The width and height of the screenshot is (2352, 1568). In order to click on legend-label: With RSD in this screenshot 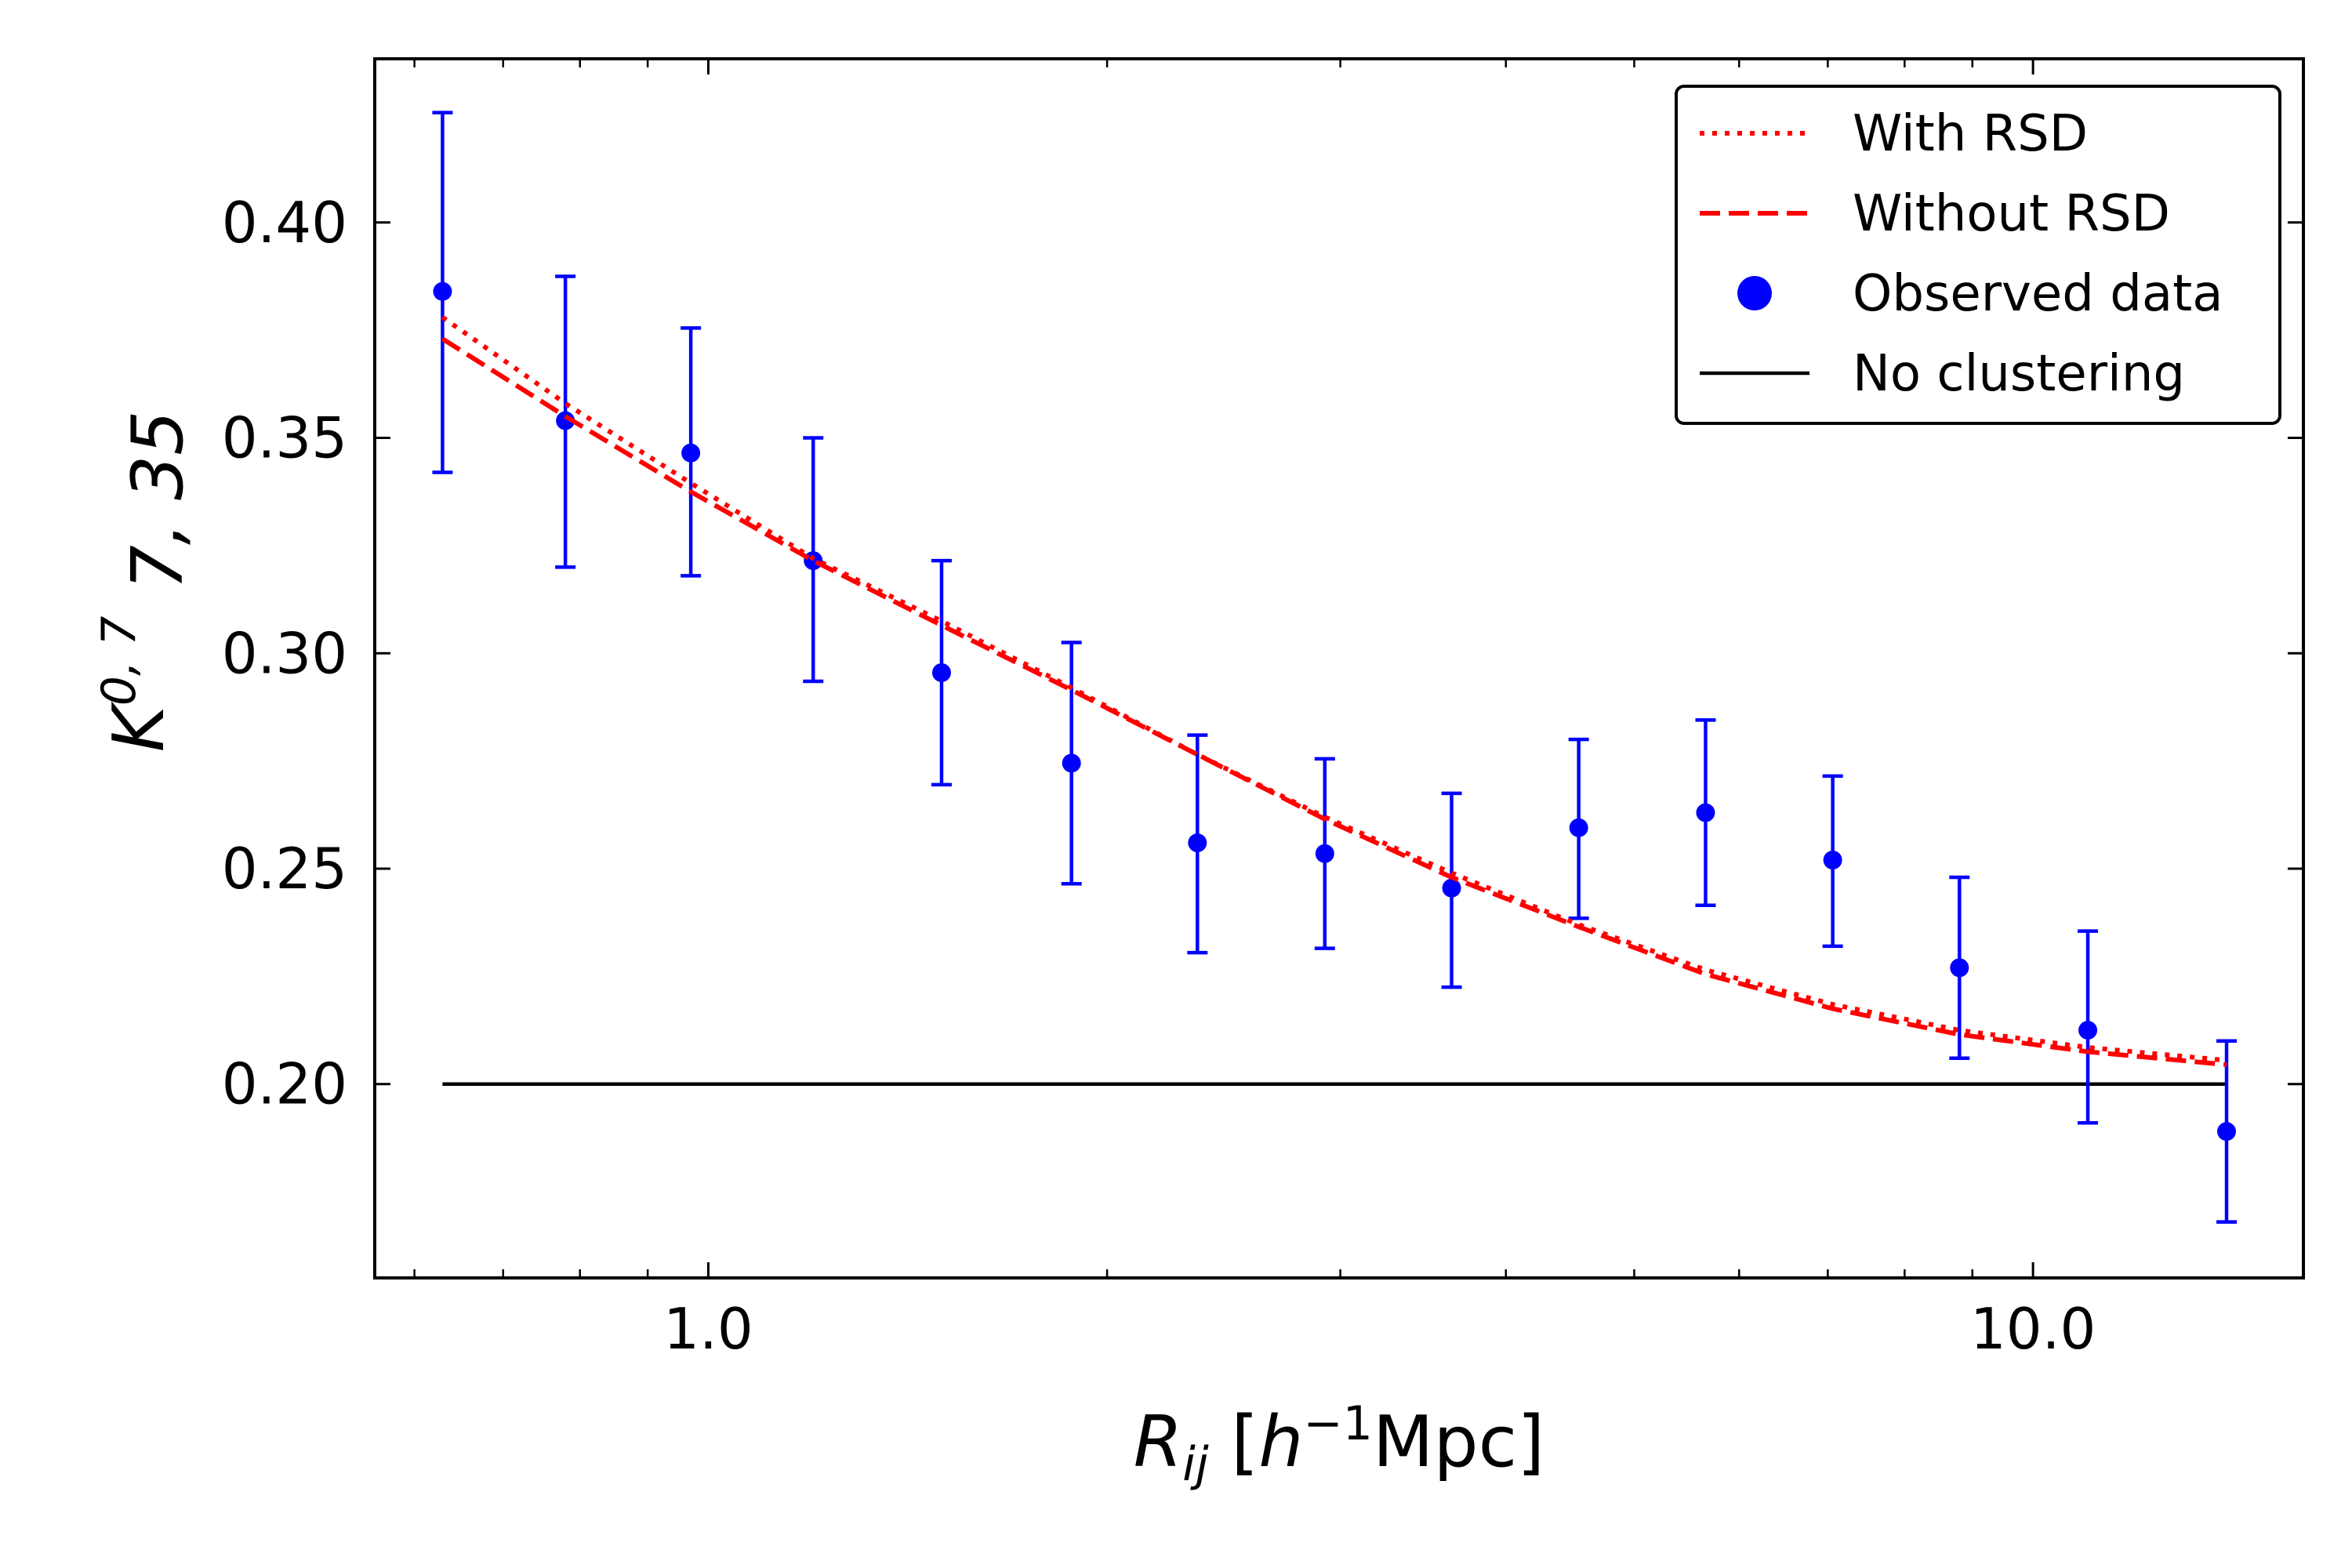, I will do `click(1970, 134)`.